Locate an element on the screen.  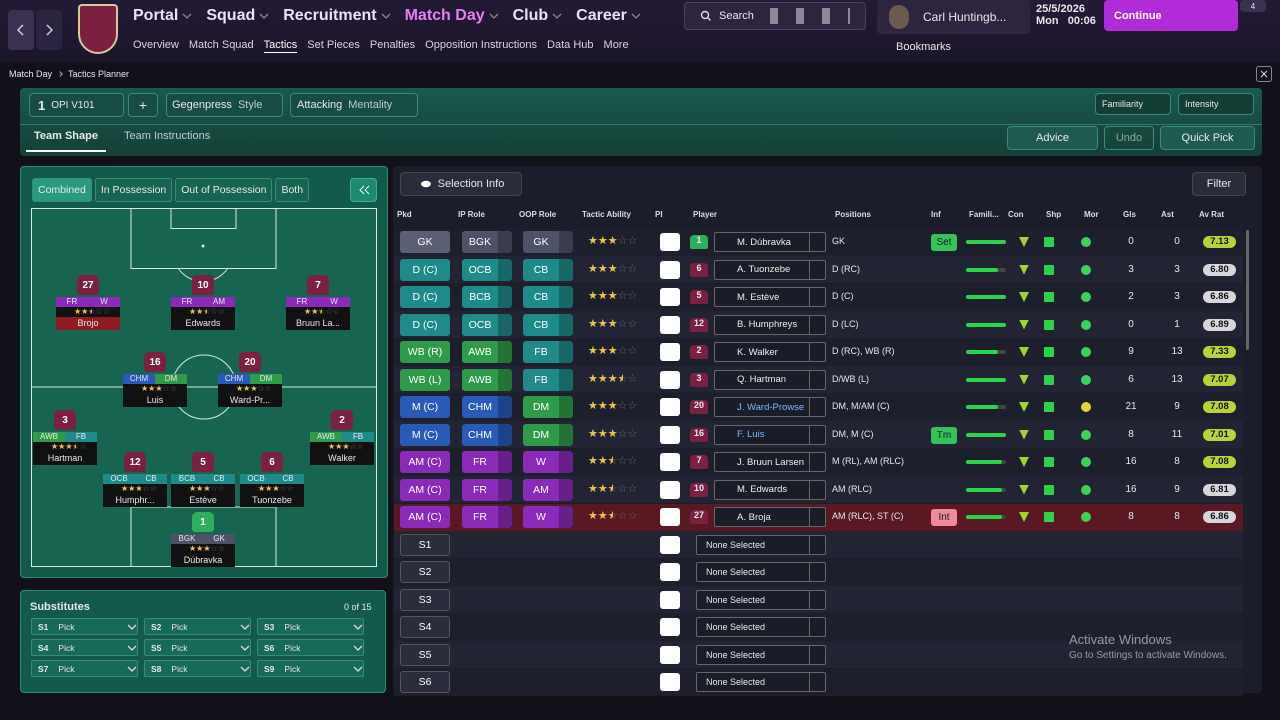
tab: Team Shape is located at coordinates (66, 141).